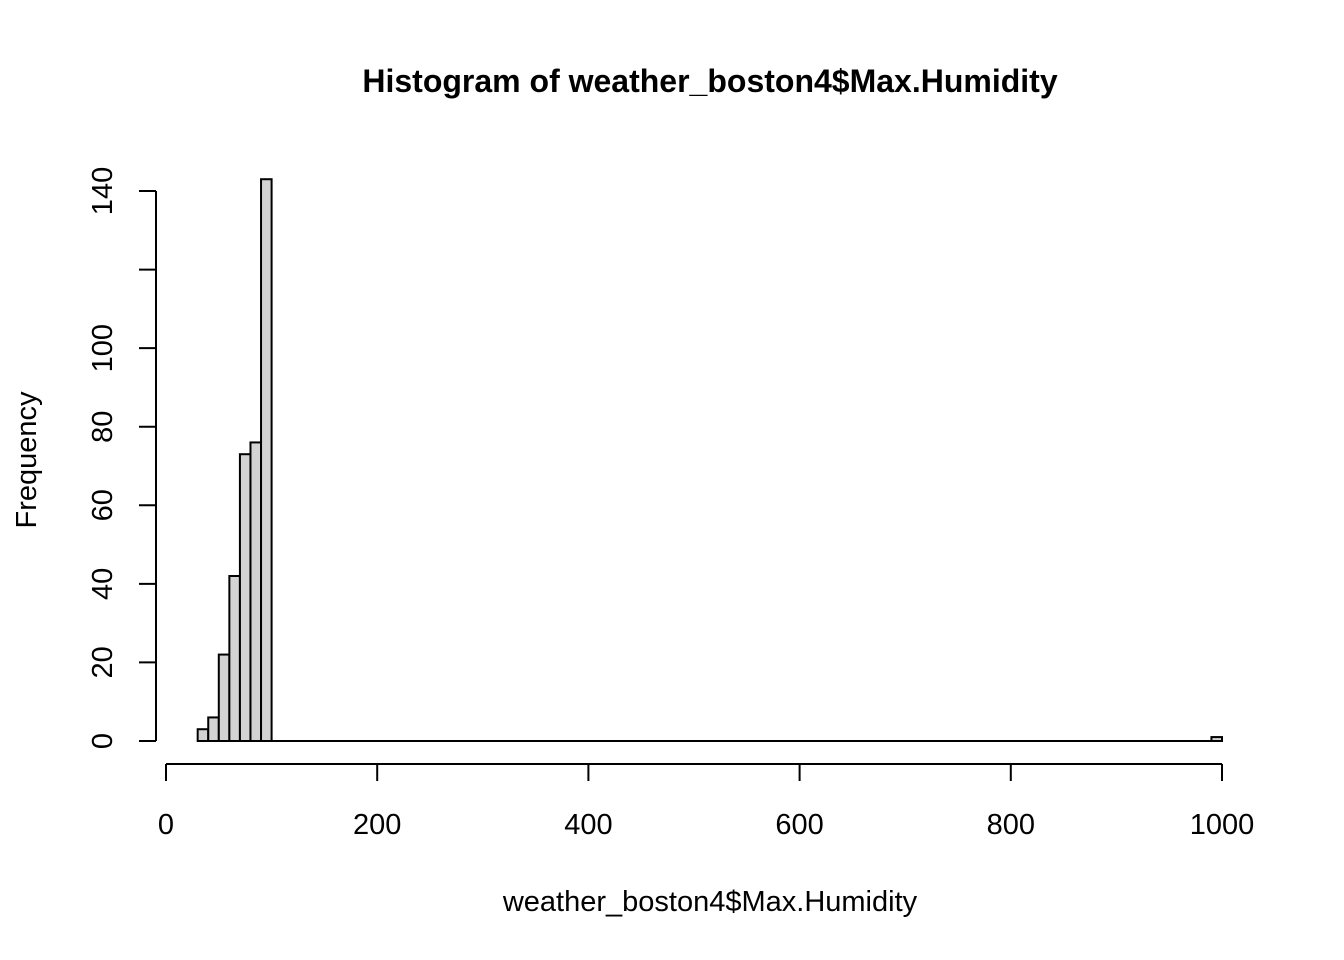 The height and width of the screenshot is (960, 1344). Describe the element at coordinates (103, 662) in the screenshot. I see `y-tick-label: 20` at that location.